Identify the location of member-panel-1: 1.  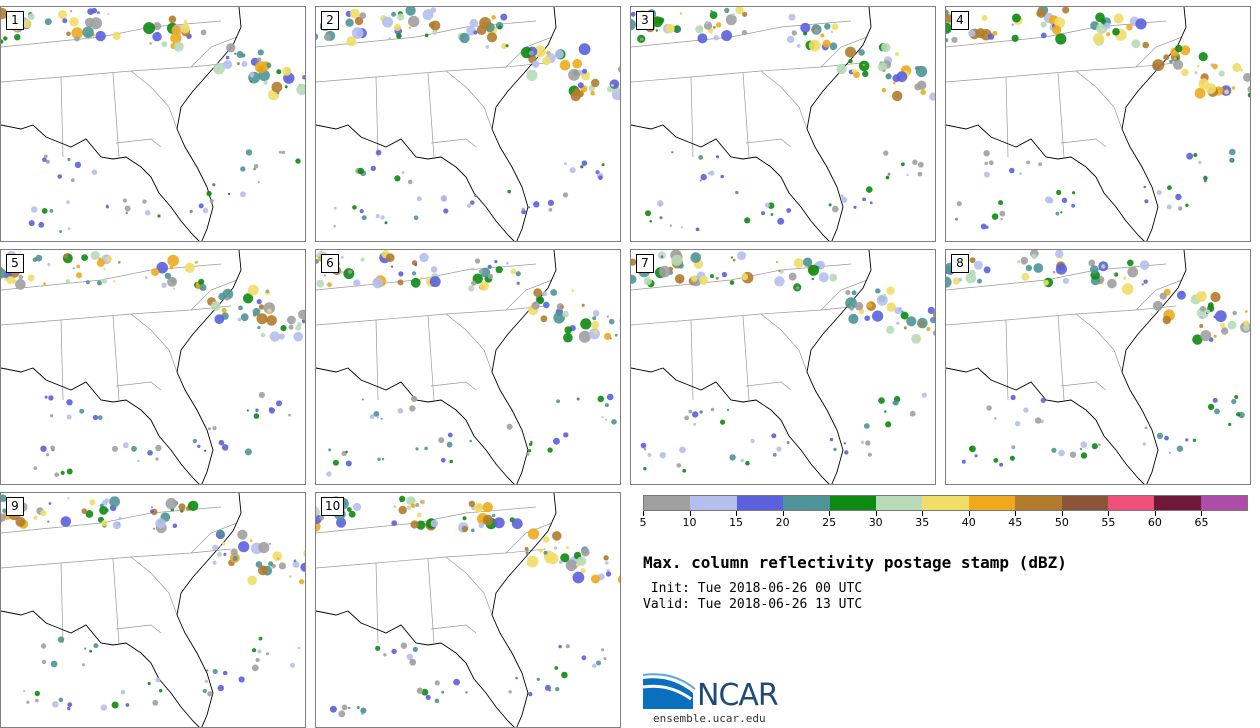
(153, 124).